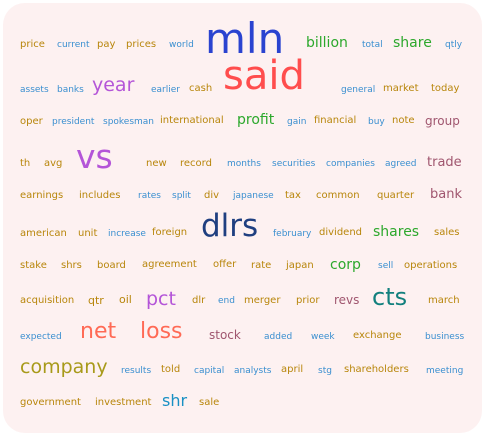 This screenshot has height=439, width=489. Describe the element at coordinates (106, 44) in the screenshot. I see `cloud-word-pay: pay` at that location.